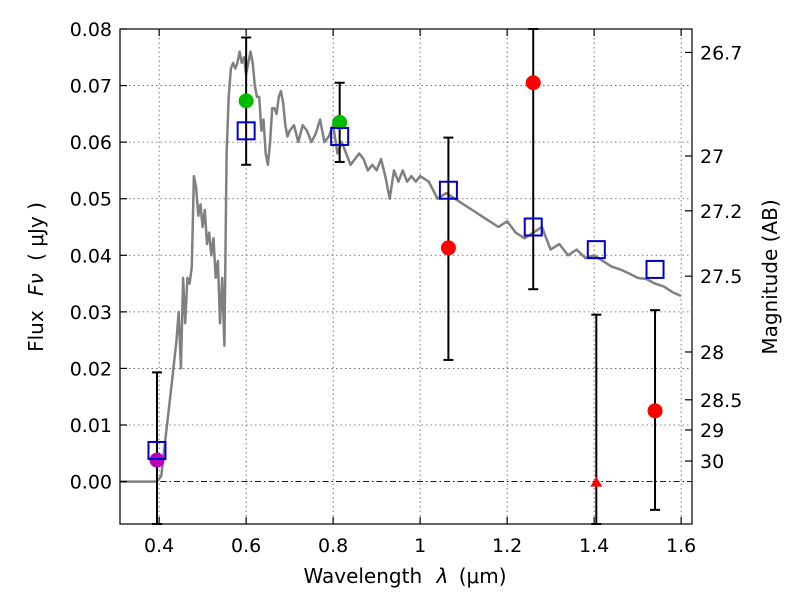  I want to click on y-tick-label: 0.07, so click(91, 87).